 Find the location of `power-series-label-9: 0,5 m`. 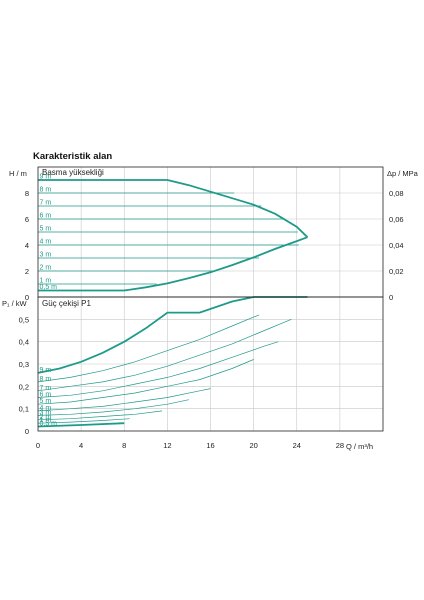

power-series-label-9: 0,5 m is located at coordinates (49, 424).